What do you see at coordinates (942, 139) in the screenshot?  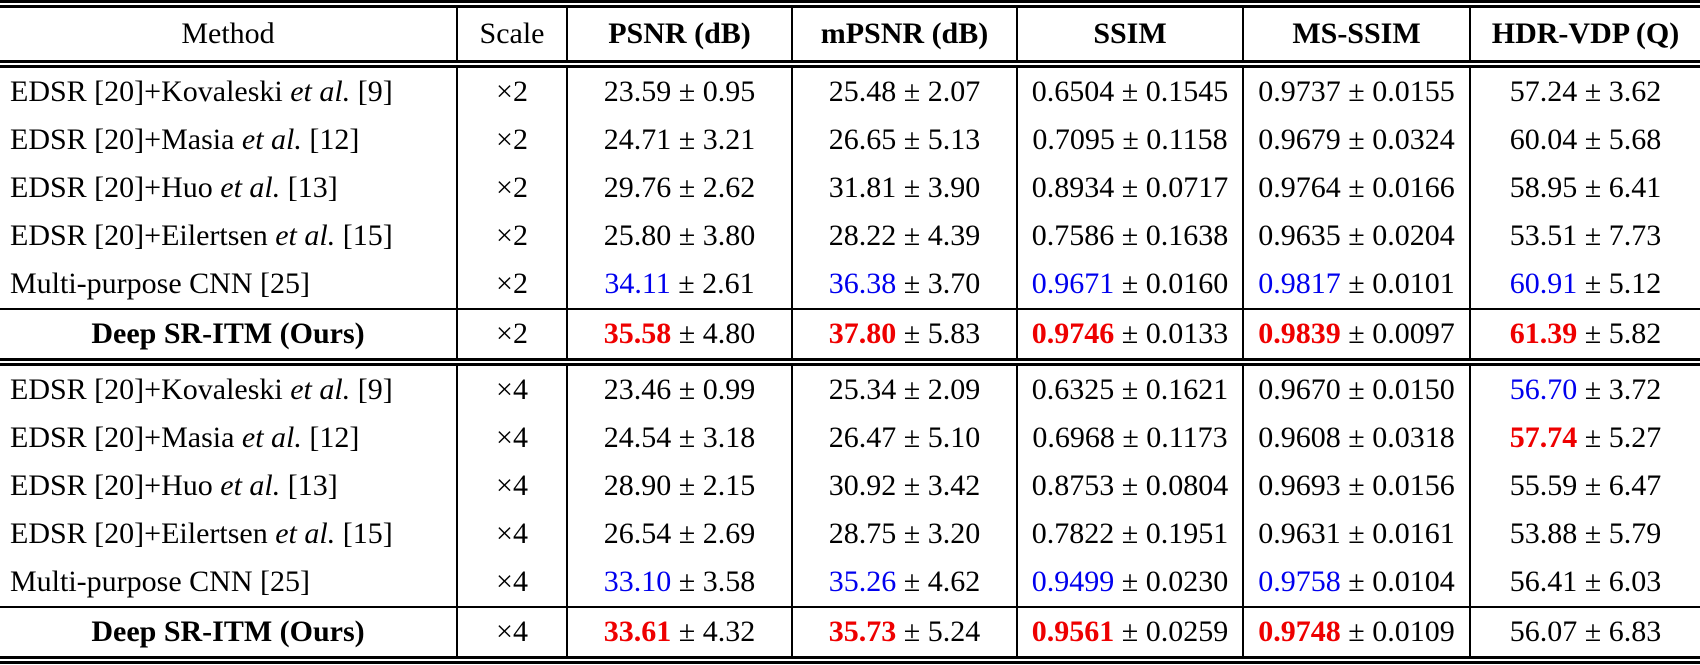 I see `metric-std: ± 5.13` at bounding box center [942, 139].